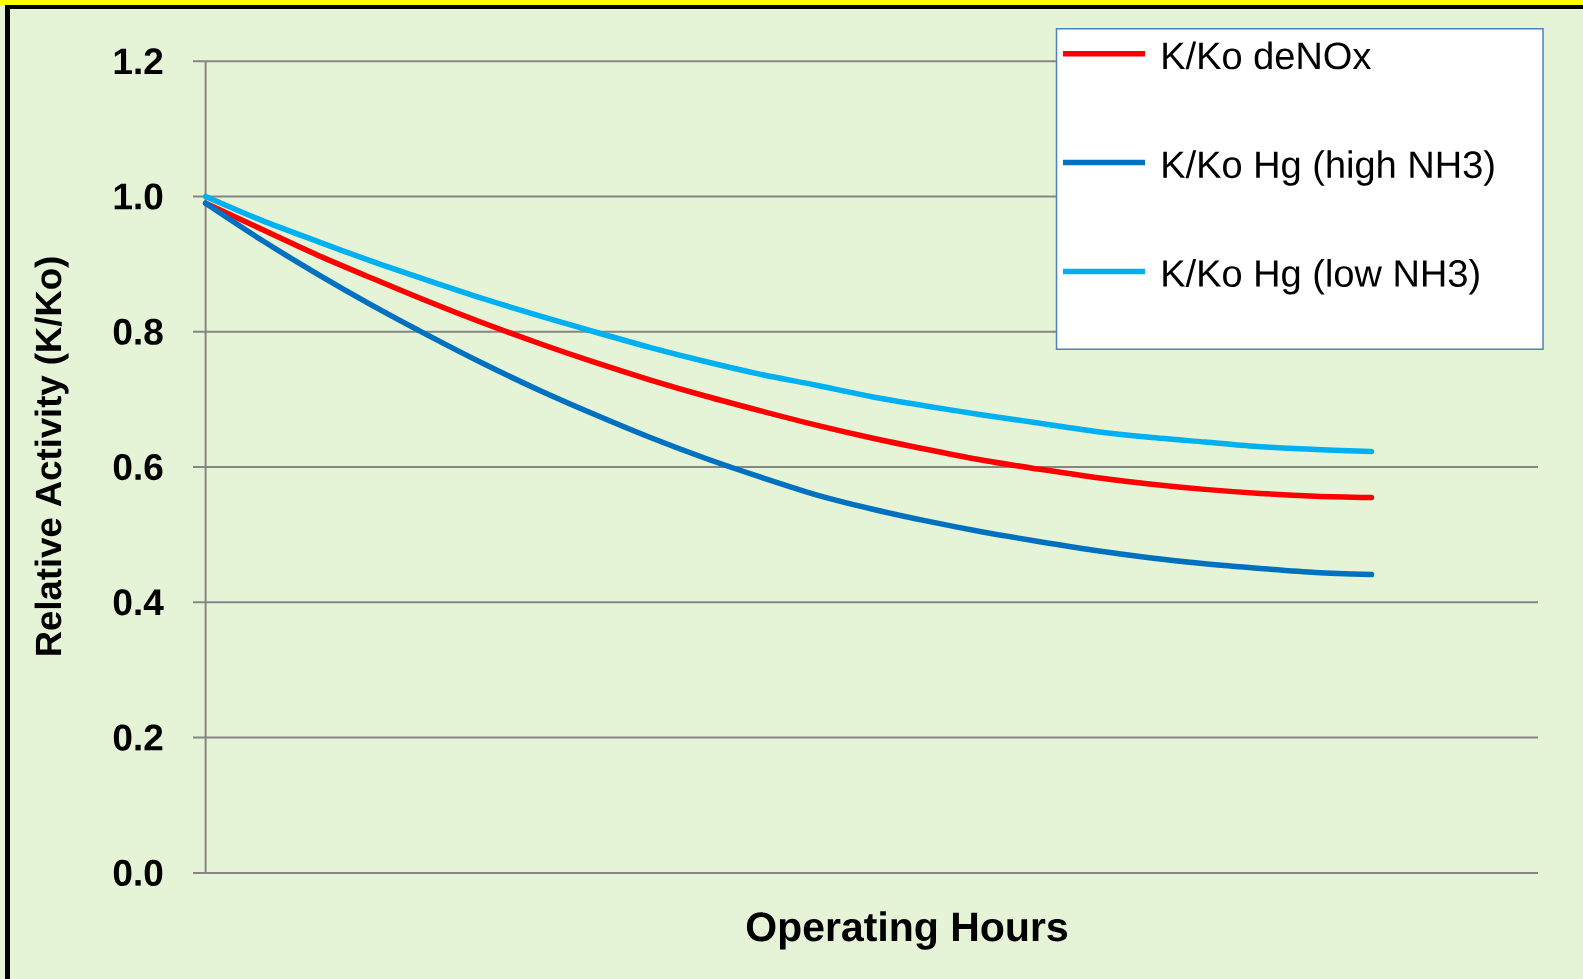 This screenshot has width=1583, height=979. What do you see at coordinates (1321, 277) in the screenshot?
I see `legend-label: K/Ko Hg (low NH3)` at bounding box center [1321, 277].